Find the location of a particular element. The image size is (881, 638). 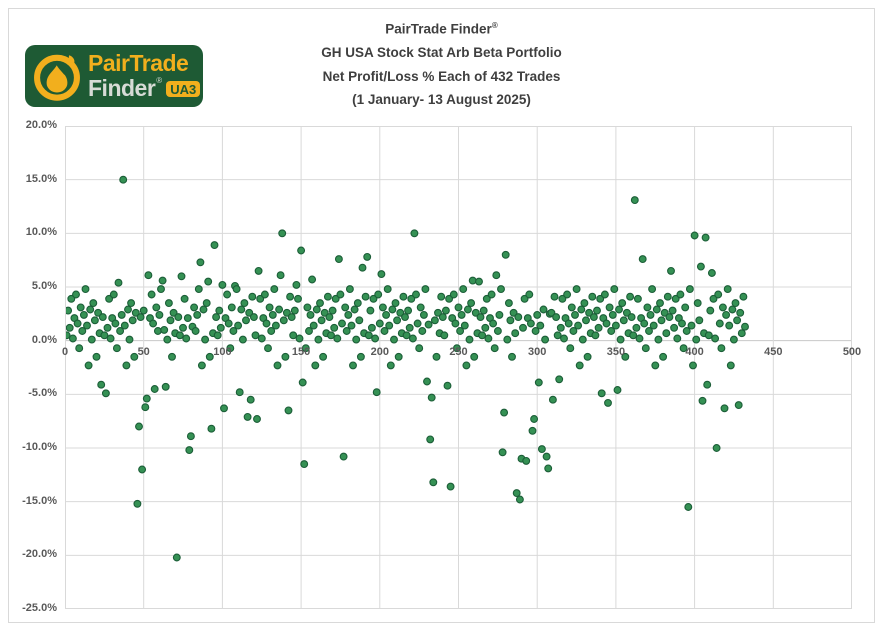

y-tick-label: -5.0% is located at coordinates (42, 393).